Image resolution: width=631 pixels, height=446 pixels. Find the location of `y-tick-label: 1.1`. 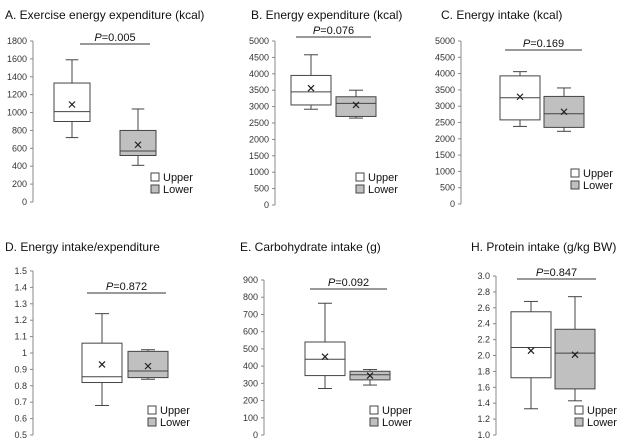

y-tick-label: 1.1 is located at coordinates (20, 337).